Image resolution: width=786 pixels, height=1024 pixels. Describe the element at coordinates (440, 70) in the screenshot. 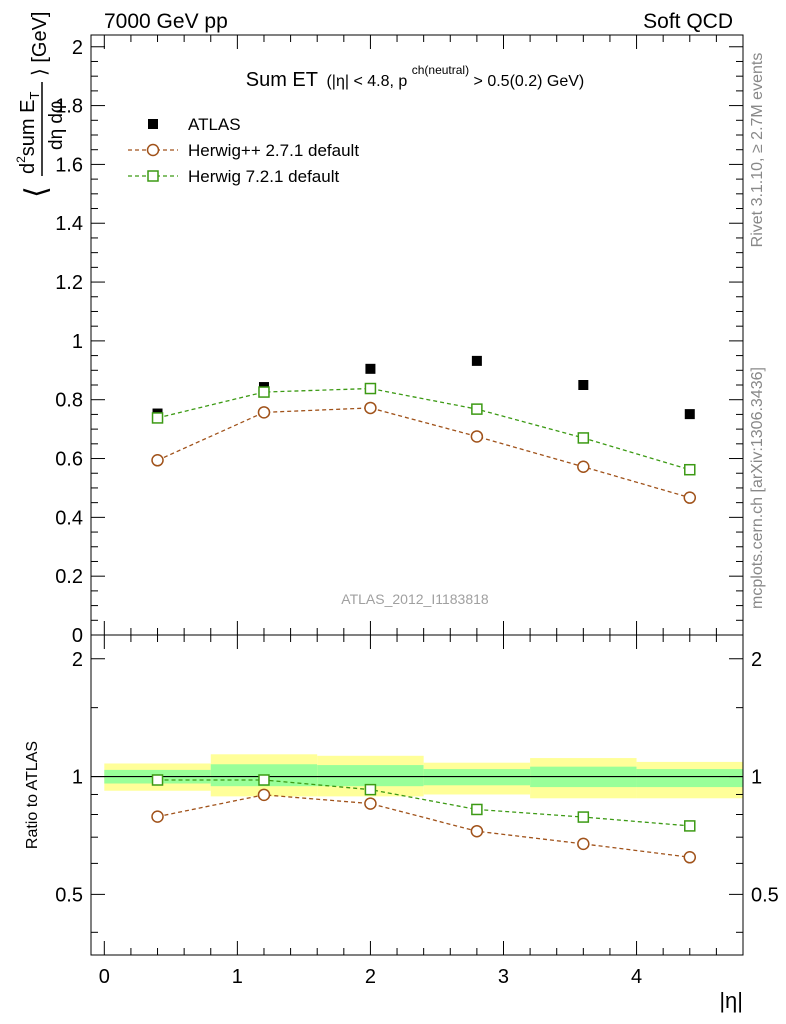

I see `title-cut-sup: ch(neutral)` at that location.